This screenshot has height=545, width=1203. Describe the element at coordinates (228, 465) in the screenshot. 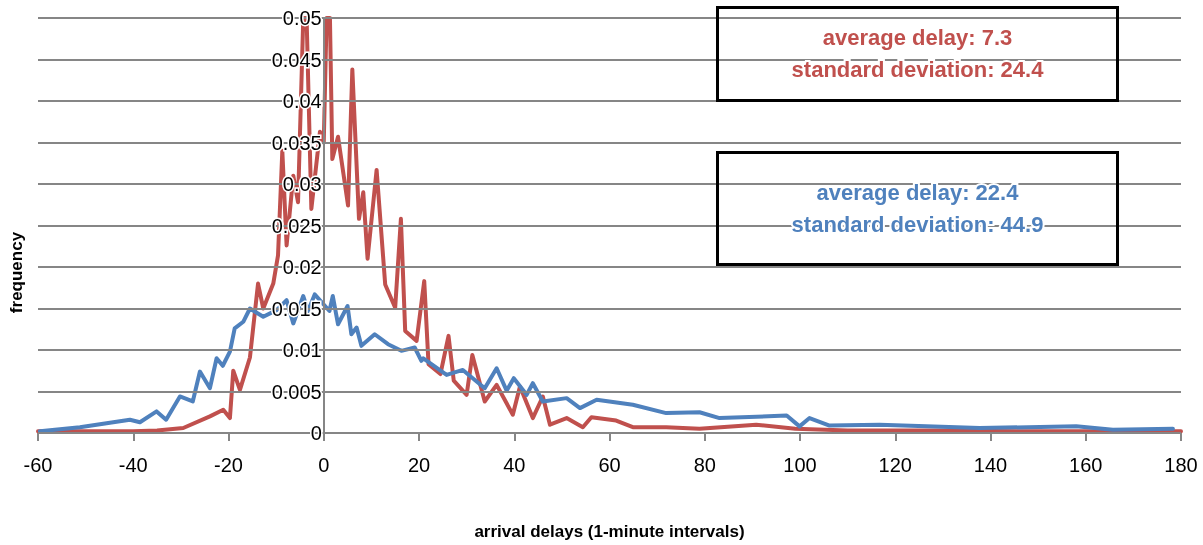

I see `x-tick-label: -20` at that location.